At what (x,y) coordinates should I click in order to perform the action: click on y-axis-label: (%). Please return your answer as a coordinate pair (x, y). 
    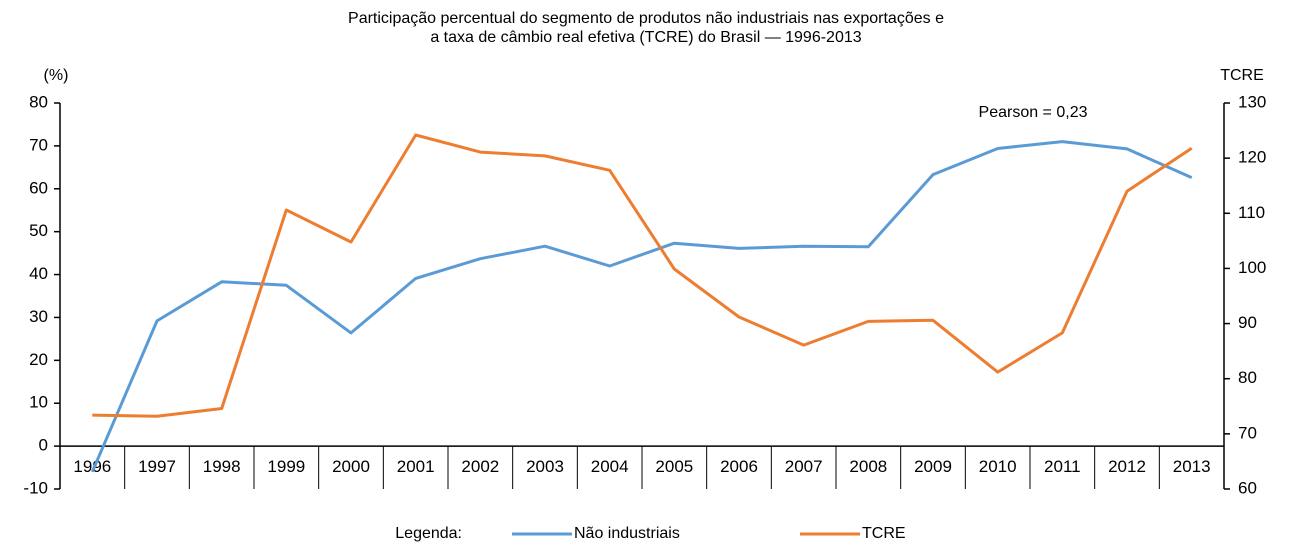
    Looking at the image, I should click on (56, 75).